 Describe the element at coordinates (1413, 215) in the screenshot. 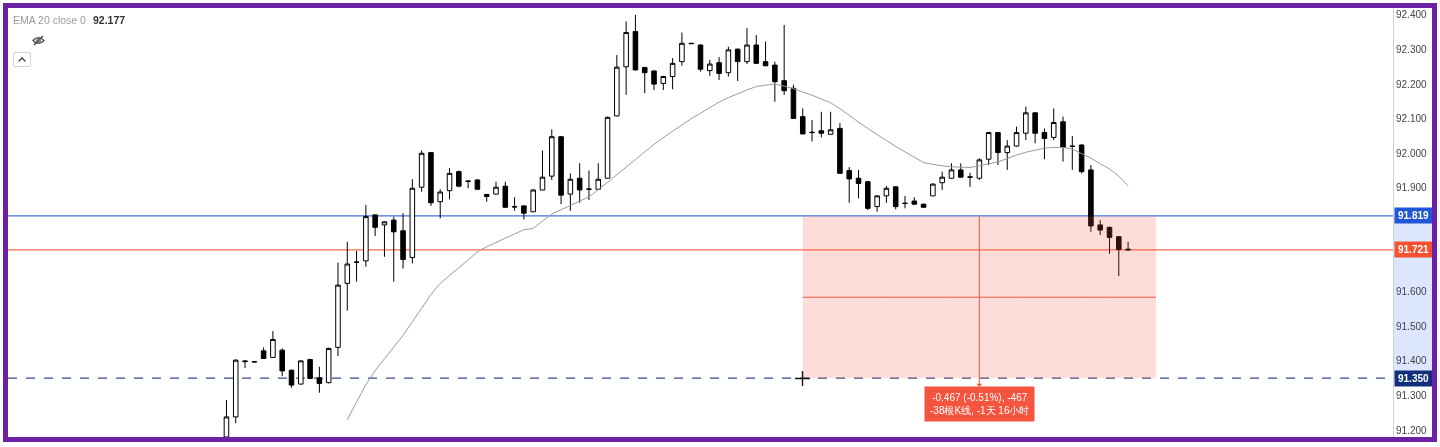

I see `ref-line-label: 91.819` at that location.